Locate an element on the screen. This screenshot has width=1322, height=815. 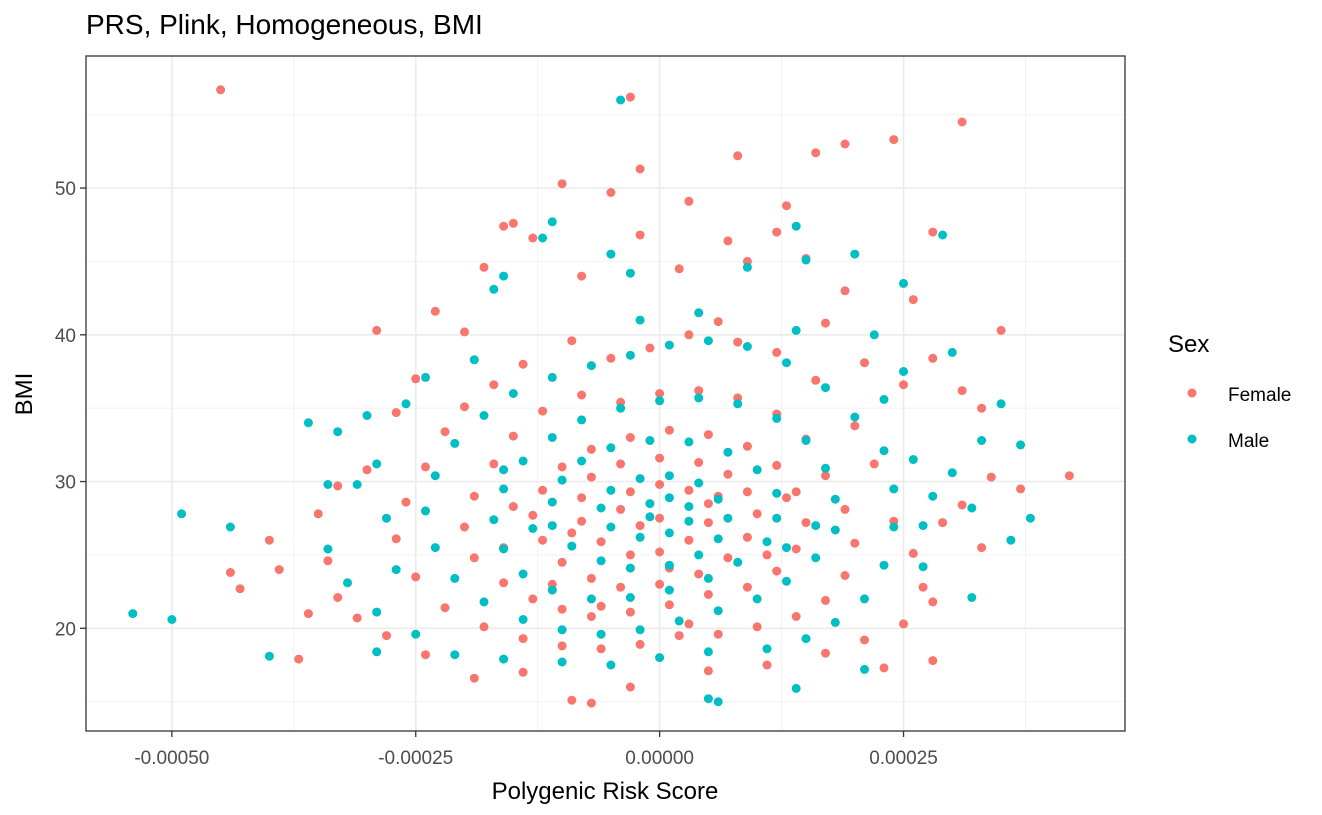
legend-key-female is located at coordinates (1192, 393).